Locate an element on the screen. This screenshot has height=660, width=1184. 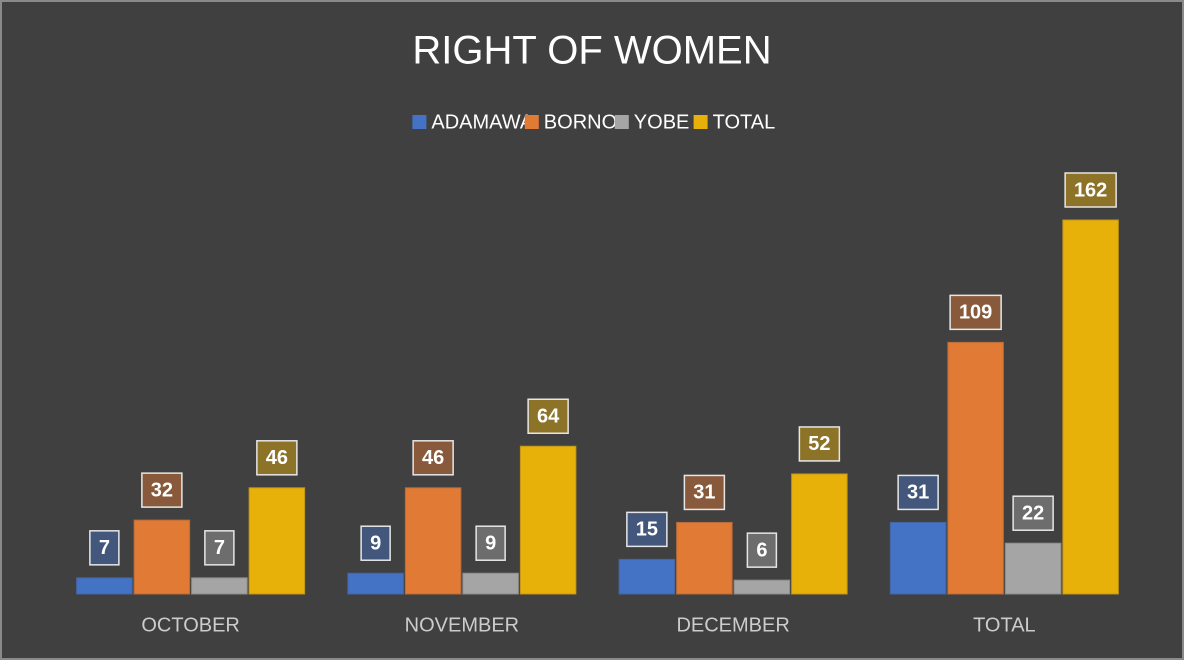
data-label: 64 is located at coordinates (548, 417).